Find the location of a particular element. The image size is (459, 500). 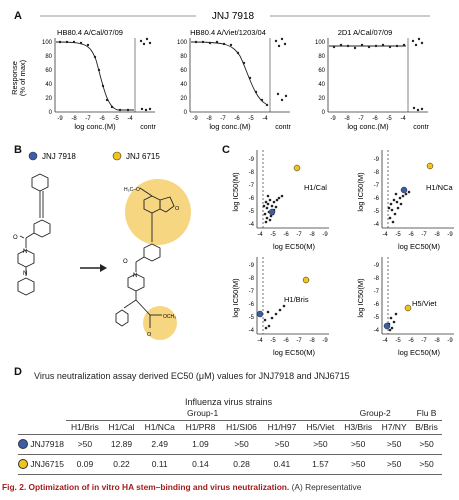

group-header: Group-2 is located at coordinates (375, 414).